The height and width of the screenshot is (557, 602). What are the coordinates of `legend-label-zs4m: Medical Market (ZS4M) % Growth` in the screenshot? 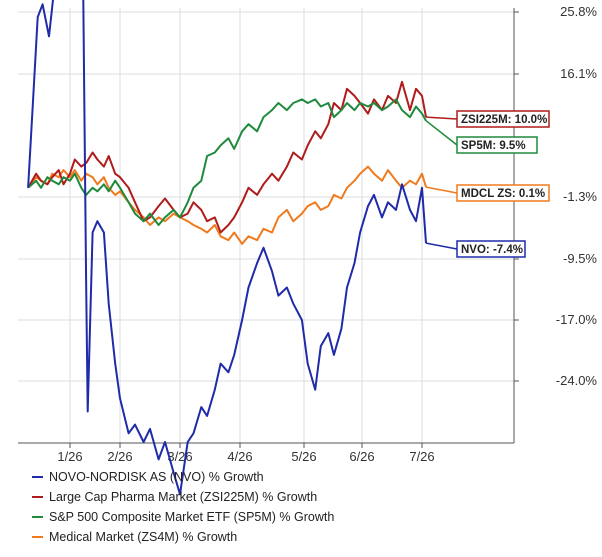 It's located at (143, 537).